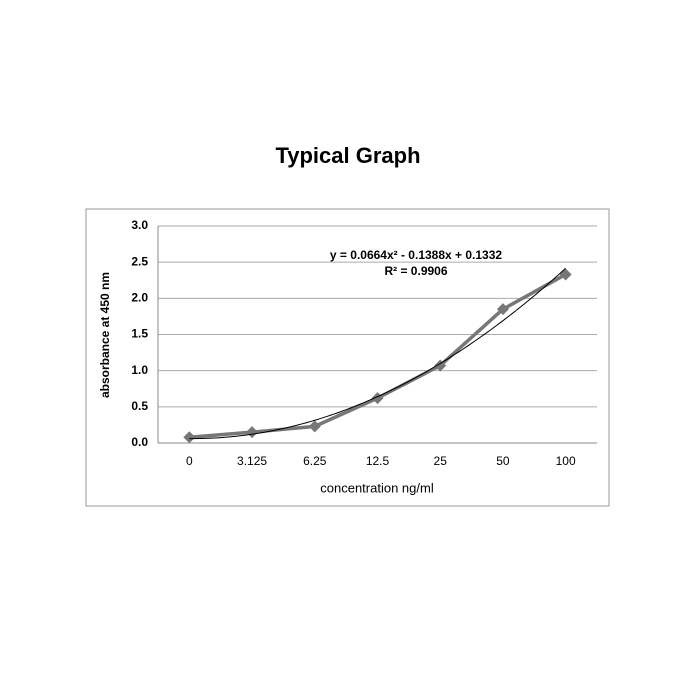 This screenshot has width=700, height=700. What do you see at coordinates (139, 334) in the screenshot?
I see `y-tick-label: 1.5` at bounding box center [139, 334].